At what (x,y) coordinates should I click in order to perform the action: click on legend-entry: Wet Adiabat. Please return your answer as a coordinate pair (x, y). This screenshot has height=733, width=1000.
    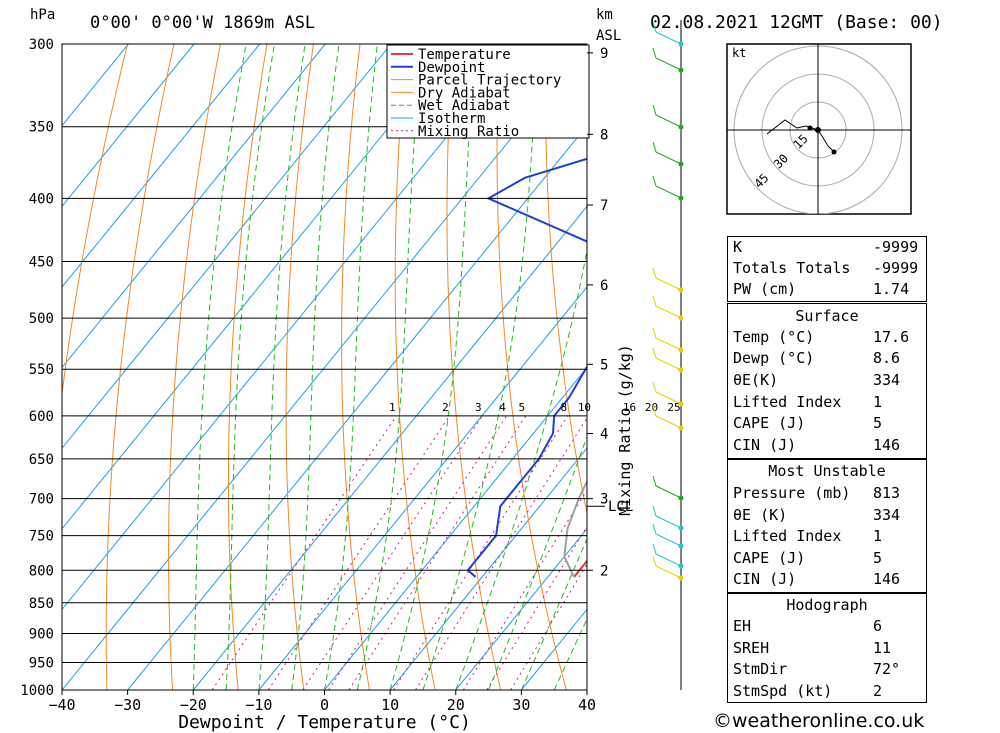
    Looking at the image, I should click on (464, 106).